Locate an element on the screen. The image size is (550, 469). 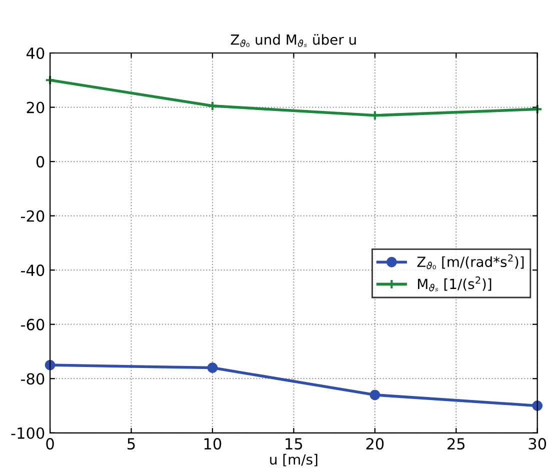
y-tick-label: -60 is located at coordinates (32, 324).